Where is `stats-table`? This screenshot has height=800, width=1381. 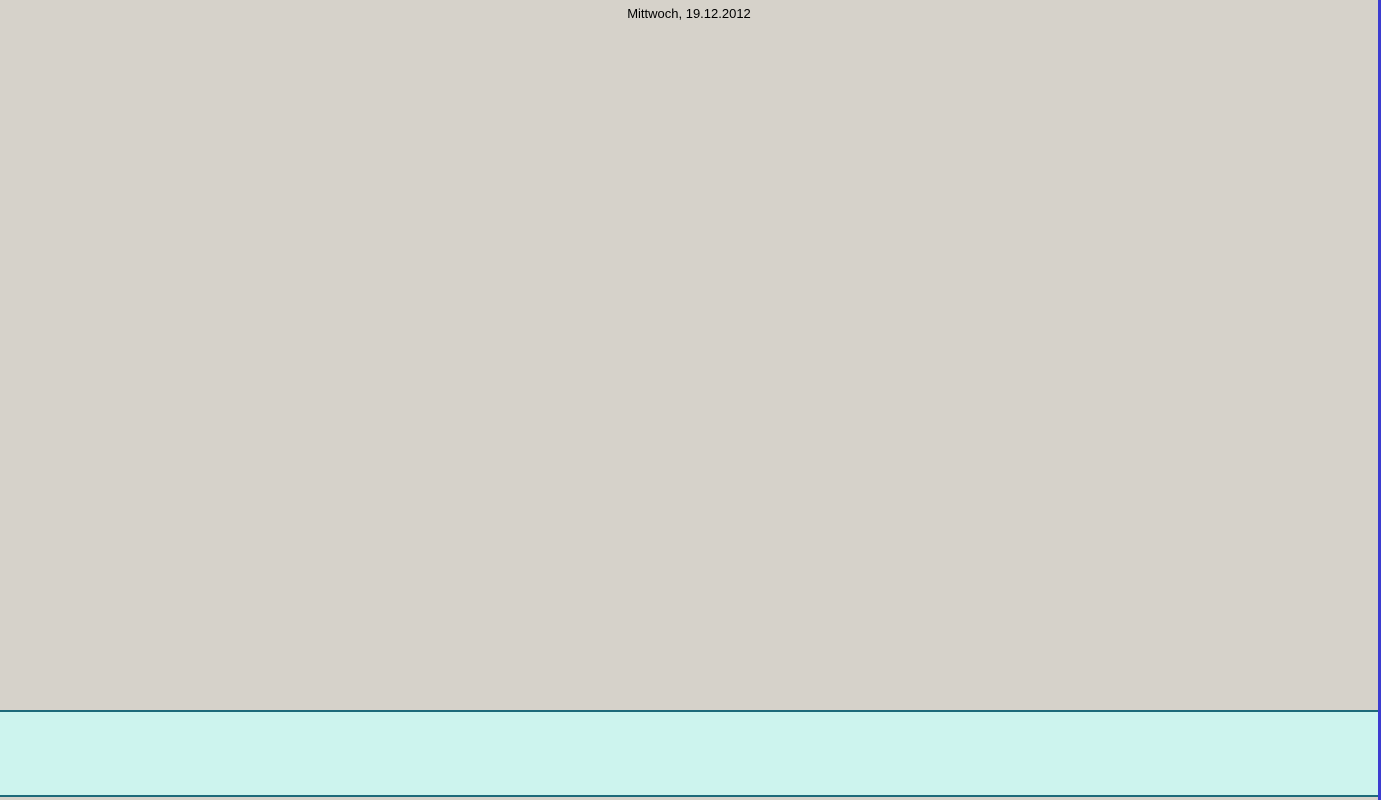 stats-table is located at coordinates (689, 753).